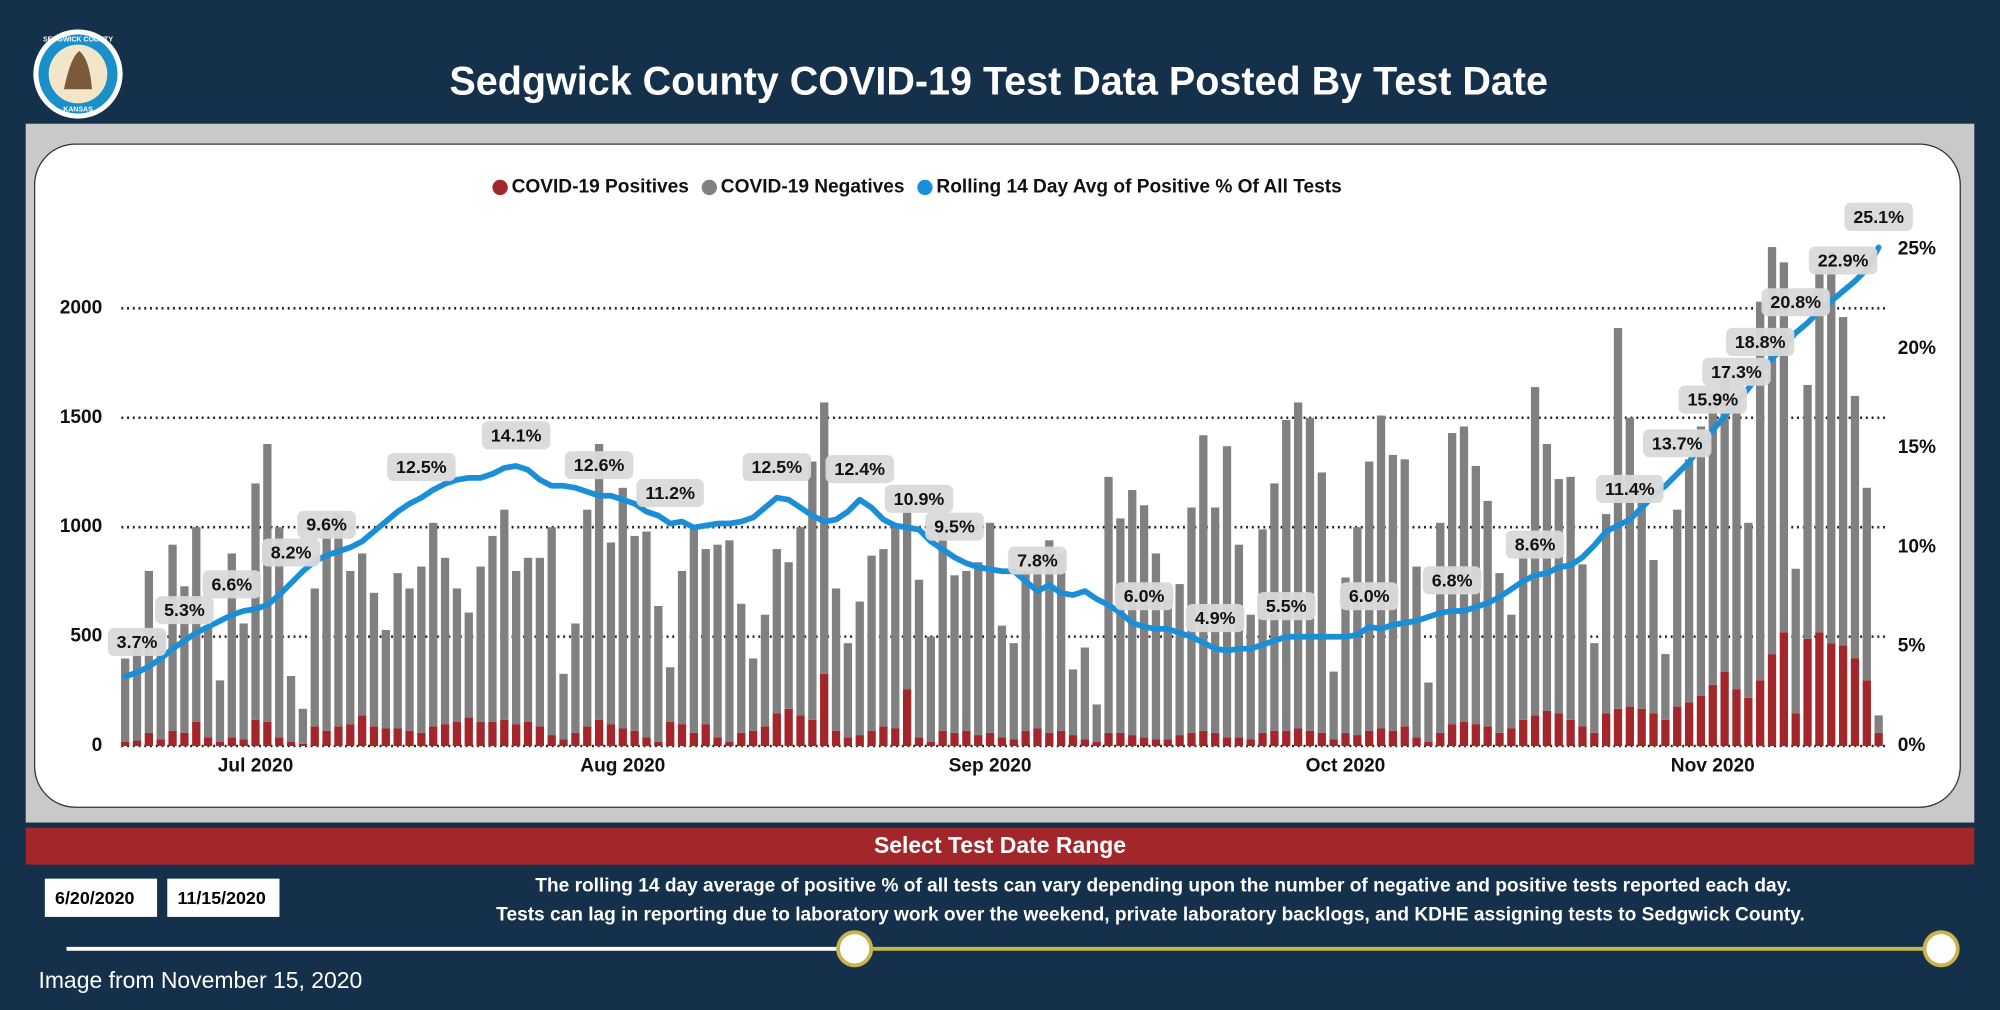 This screenshot has height=1010, width=2000. I want to click on slider-handle-start, so click(855, 949).